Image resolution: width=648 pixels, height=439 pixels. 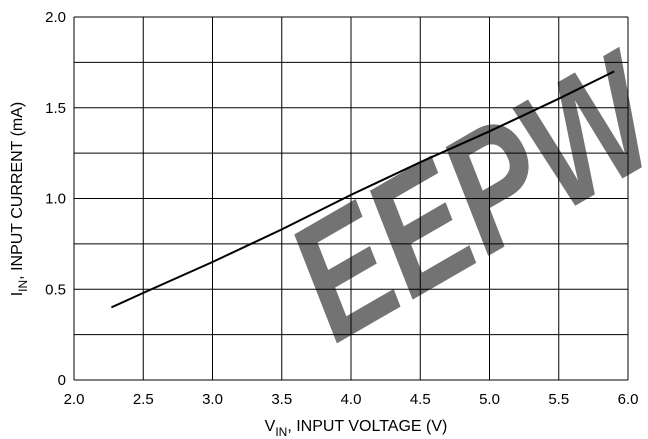 I want to click on x-tick-label: 2.0, so click(x=74, y=399).